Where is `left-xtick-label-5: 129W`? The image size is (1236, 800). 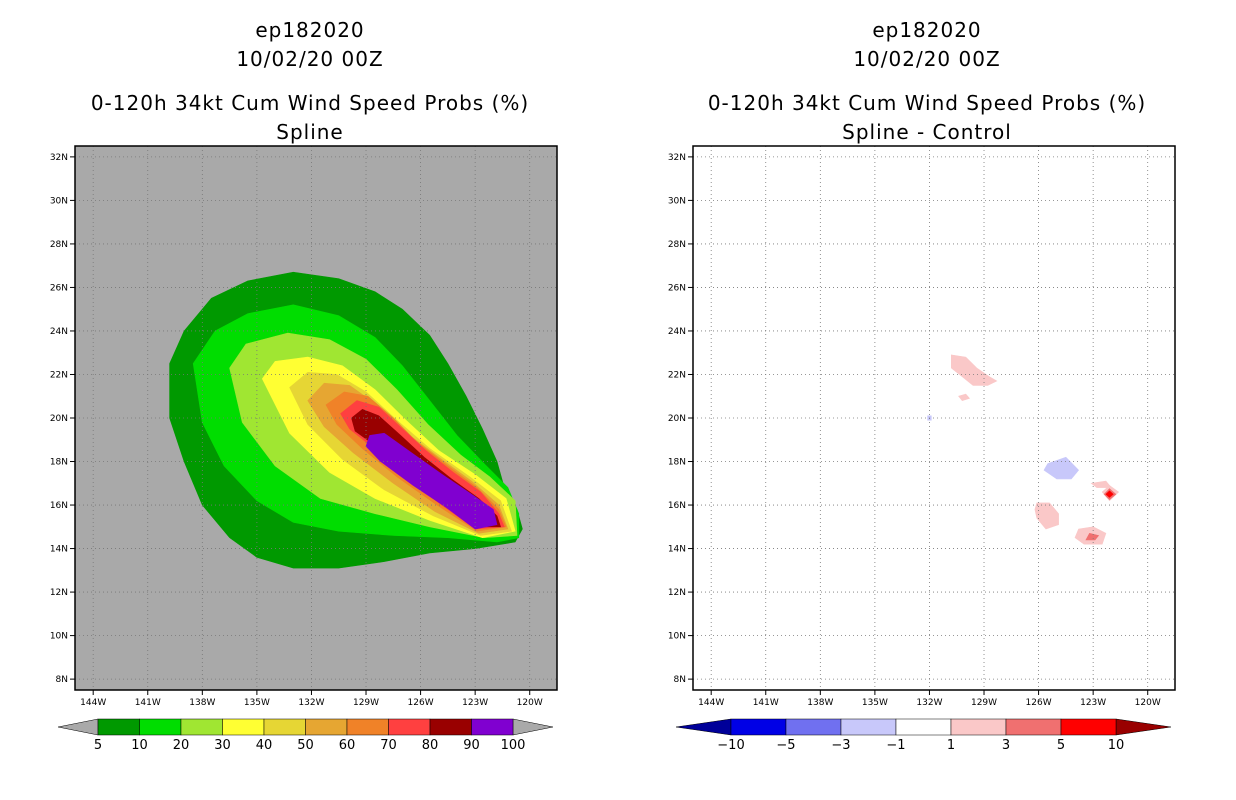
left-xtick-label-5: 129W is located at coordinates (366, 703).